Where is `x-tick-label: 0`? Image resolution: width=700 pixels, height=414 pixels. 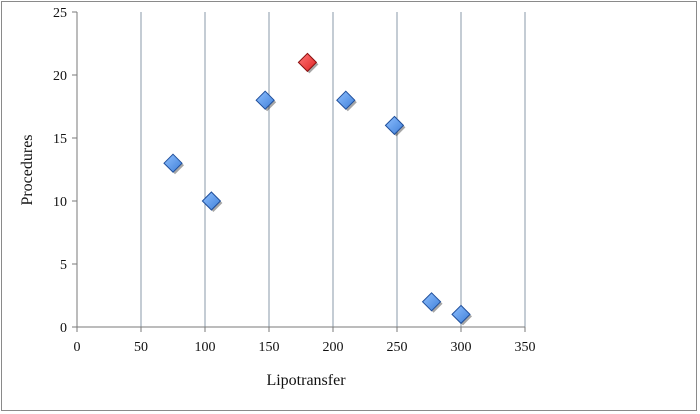 x-tick-label: 0 is located at coordinates (77, 347).